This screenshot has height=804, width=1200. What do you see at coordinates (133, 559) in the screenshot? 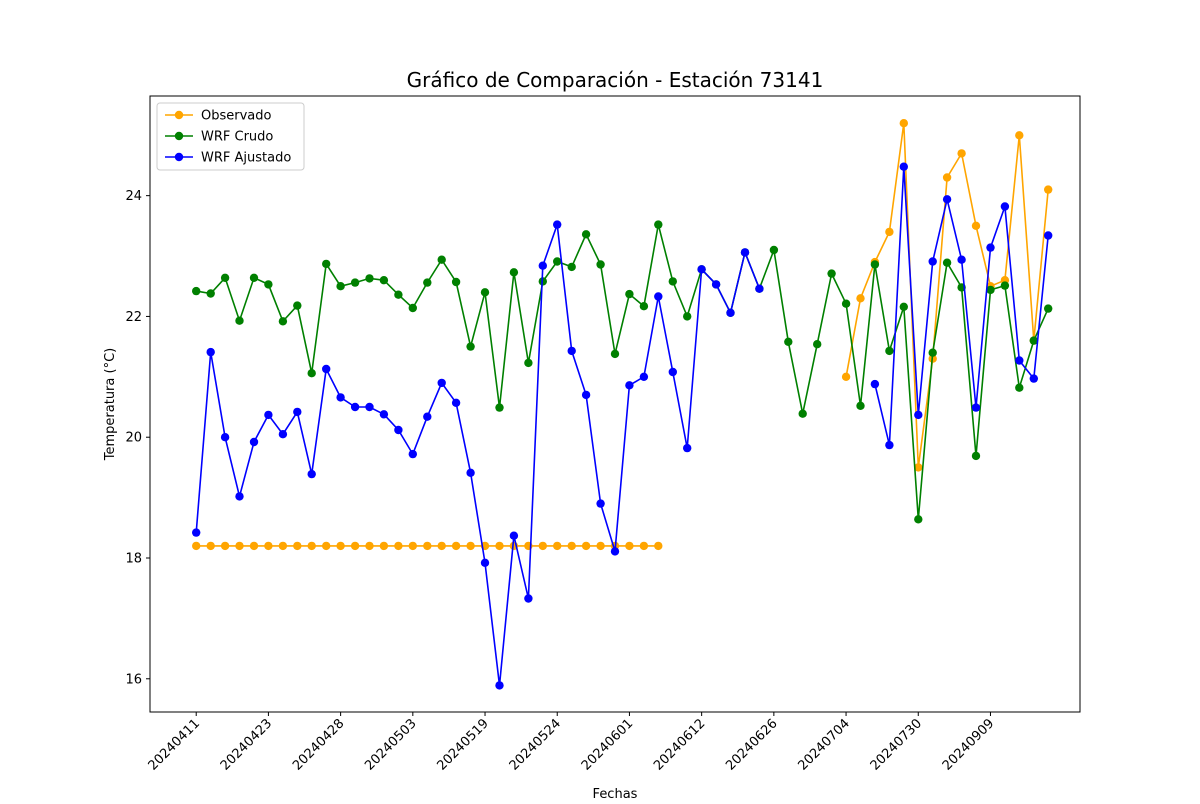
I see `y-tick-label: 18` at bounding box center [133, 559].